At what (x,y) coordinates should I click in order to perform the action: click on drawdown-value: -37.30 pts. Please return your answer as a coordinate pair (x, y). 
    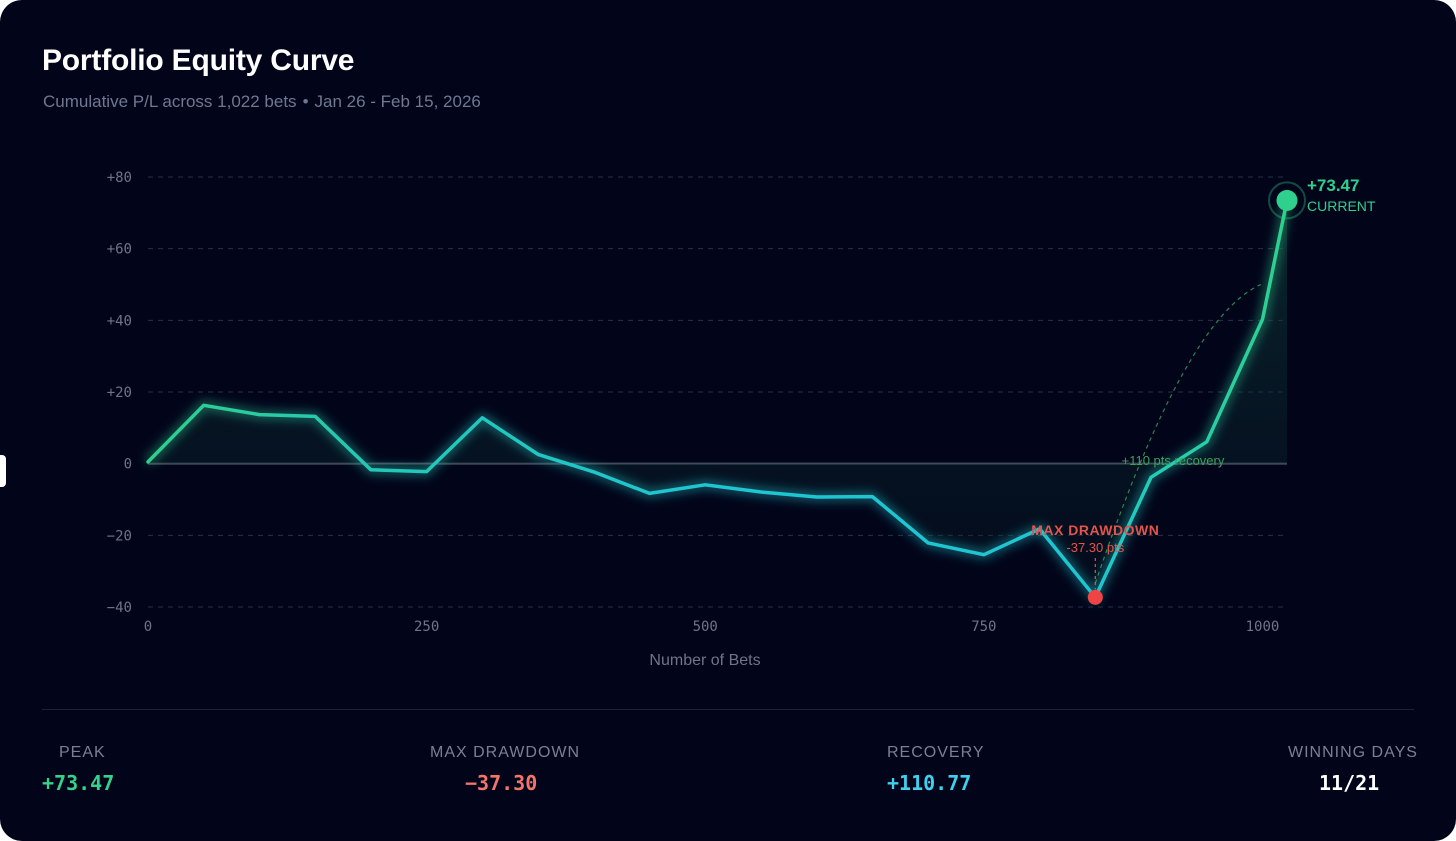
    Looking at the image, I should click on (1095, 547).